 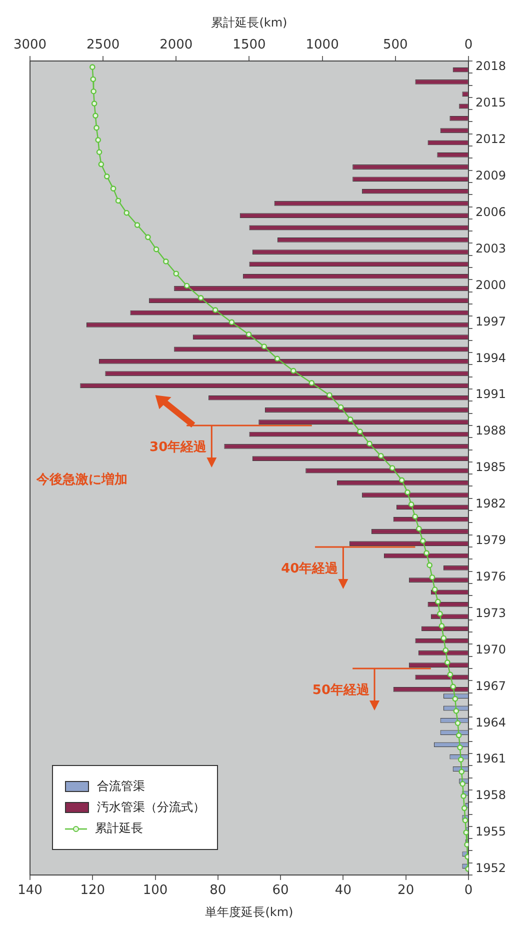 What do you see at coordinates (406, 890) in the screenshot?
I see `x-tick-label: 20` at bounding box center [406, 890].